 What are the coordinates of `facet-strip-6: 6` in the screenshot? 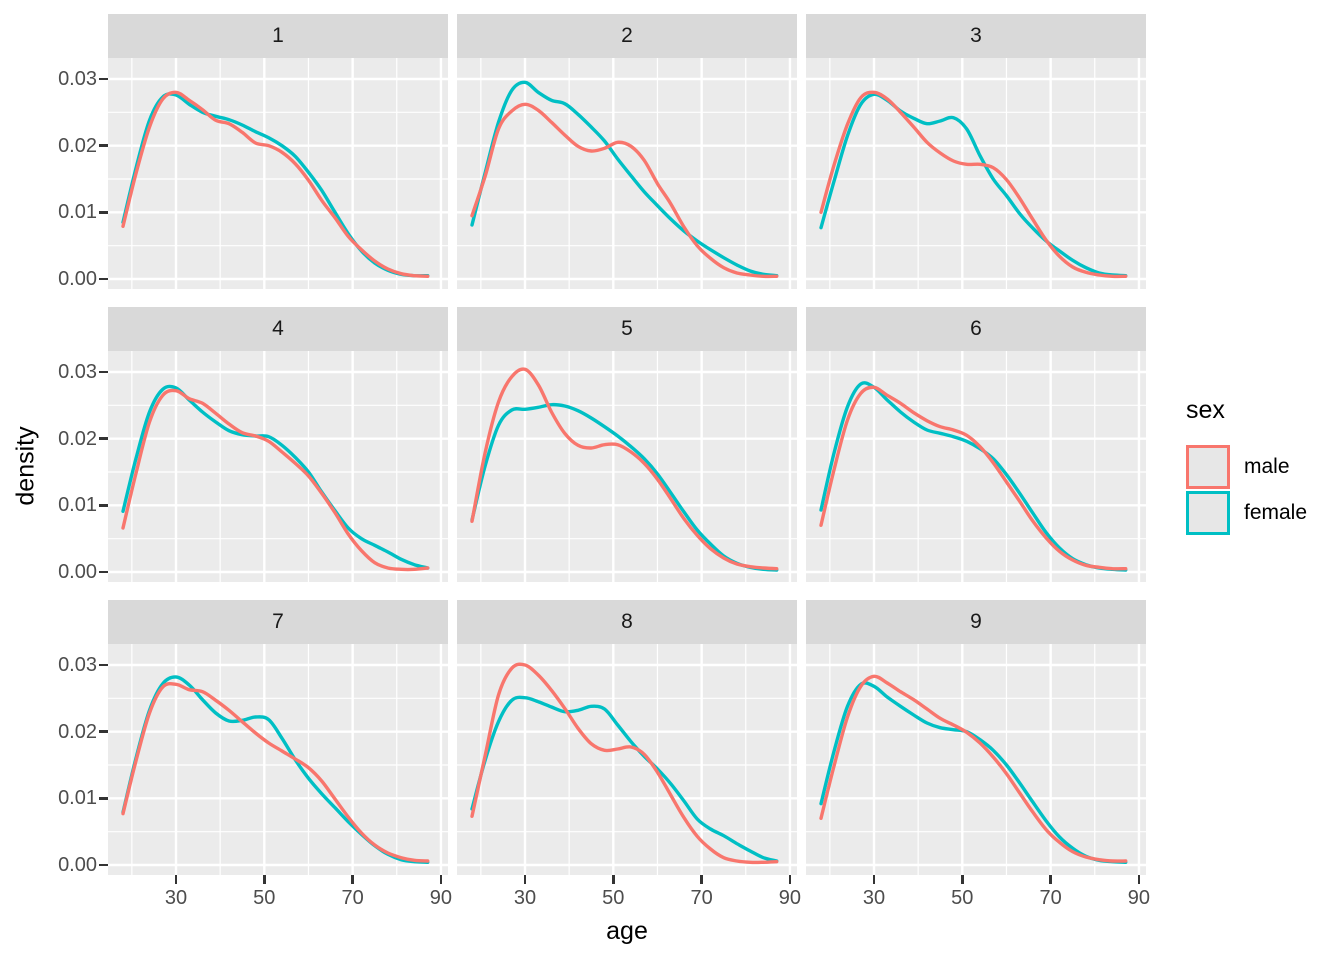 It's located at (976, 329).